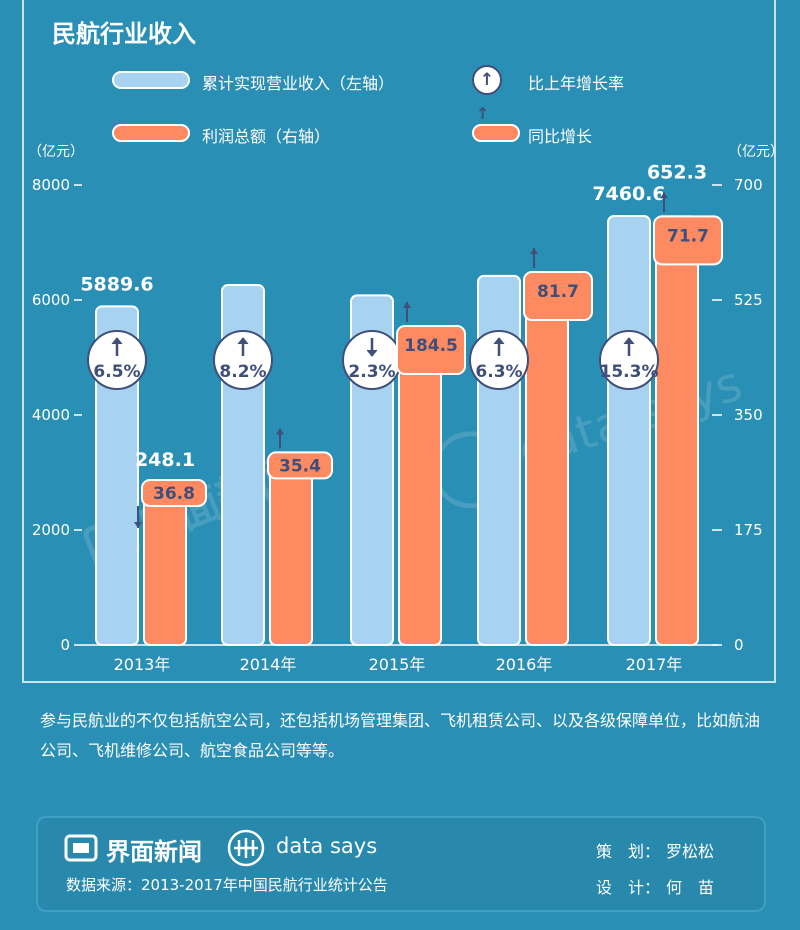  What do you see at coordinates (748, 300) in the screenshot?
I see `y-right-tick-label: 525` at bounding box center [748, 300].